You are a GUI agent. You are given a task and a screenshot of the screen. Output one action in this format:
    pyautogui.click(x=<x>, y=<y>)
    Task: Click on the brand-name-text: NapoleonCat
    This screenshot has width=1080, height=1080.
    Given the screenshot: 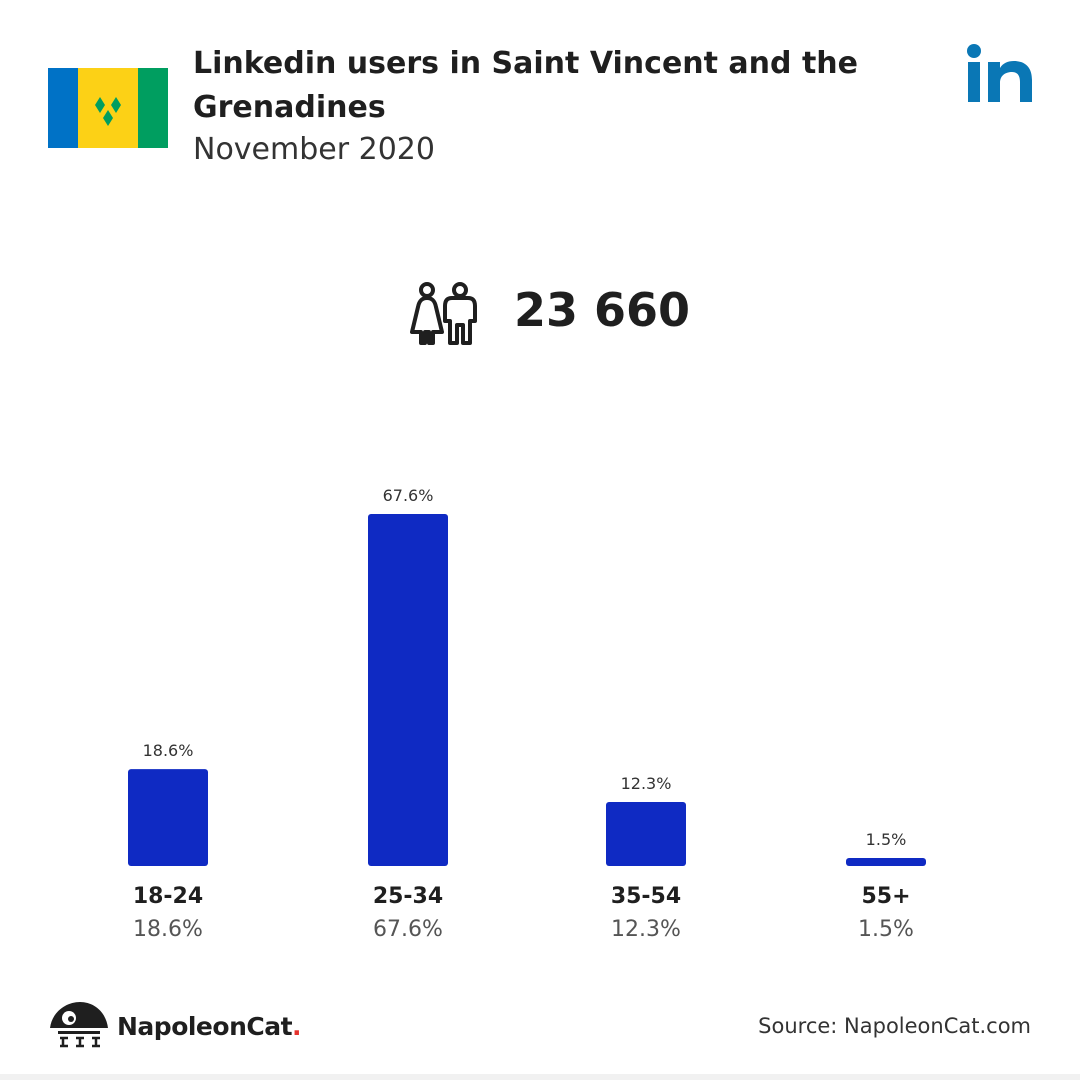 What is the action you would take?
    pyautogui.click(x=205, y=1026)
    